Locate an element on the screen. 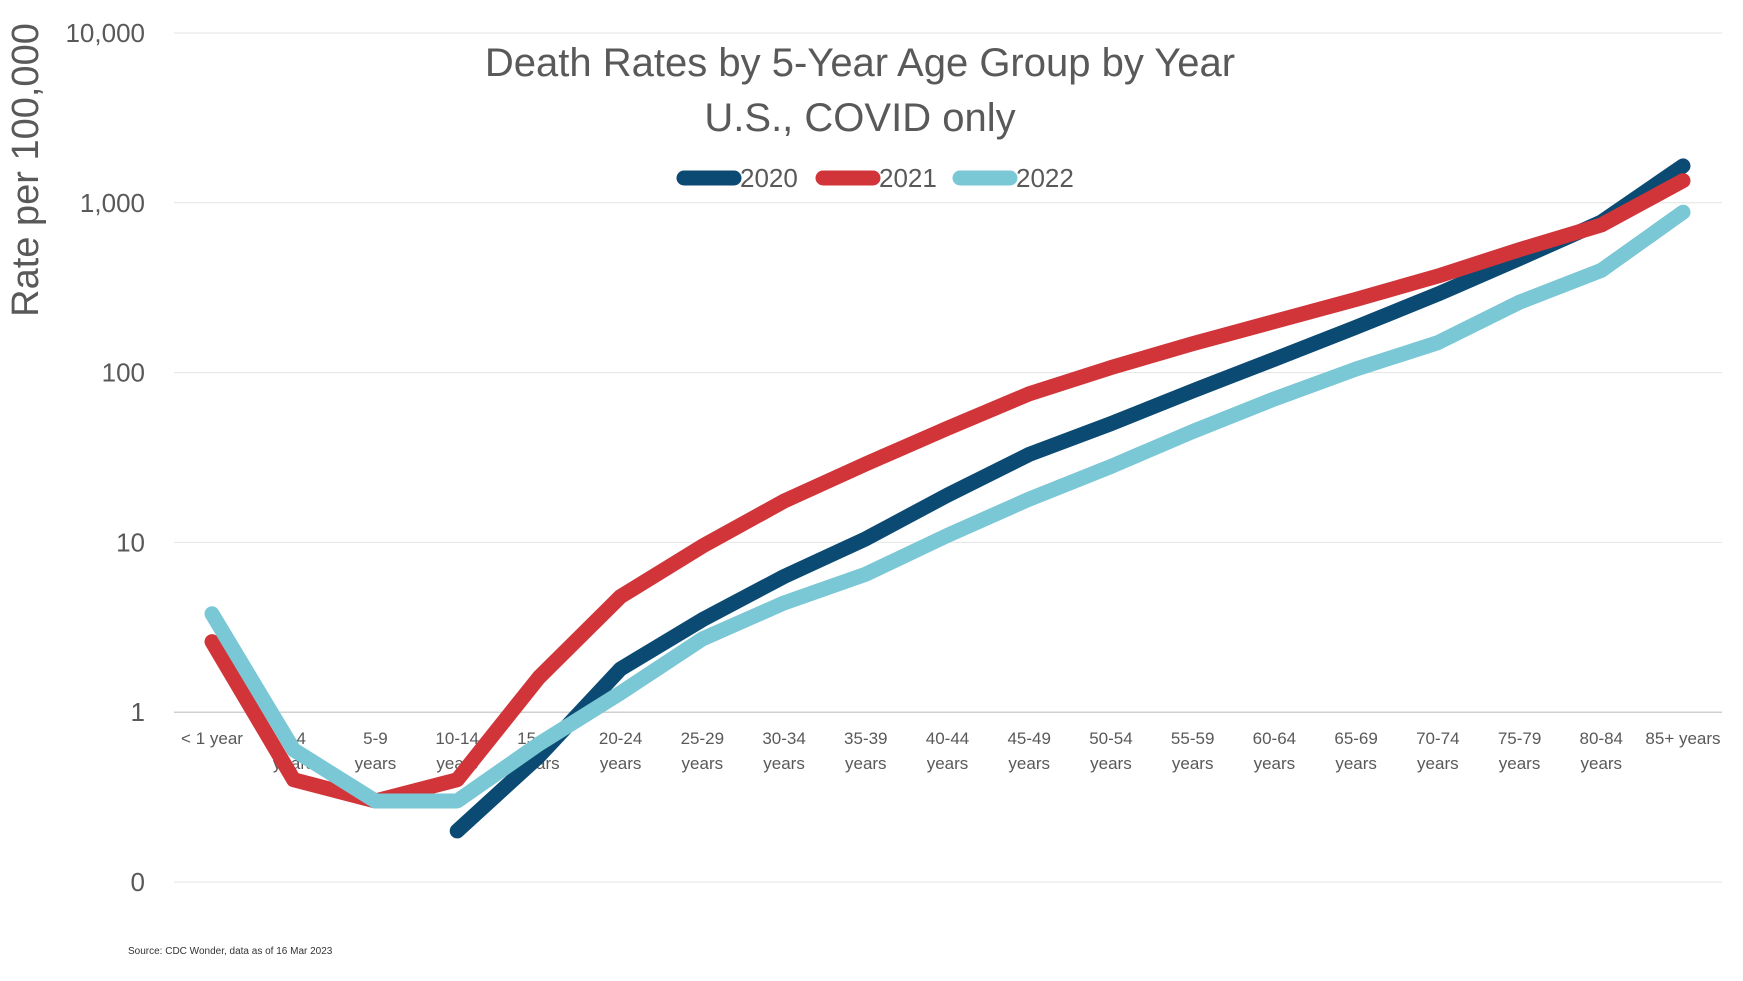 The height and width of the screenshot is (981, 1743). x-tick-label-14: 65-69 years is located at coordinates (1355, 751).